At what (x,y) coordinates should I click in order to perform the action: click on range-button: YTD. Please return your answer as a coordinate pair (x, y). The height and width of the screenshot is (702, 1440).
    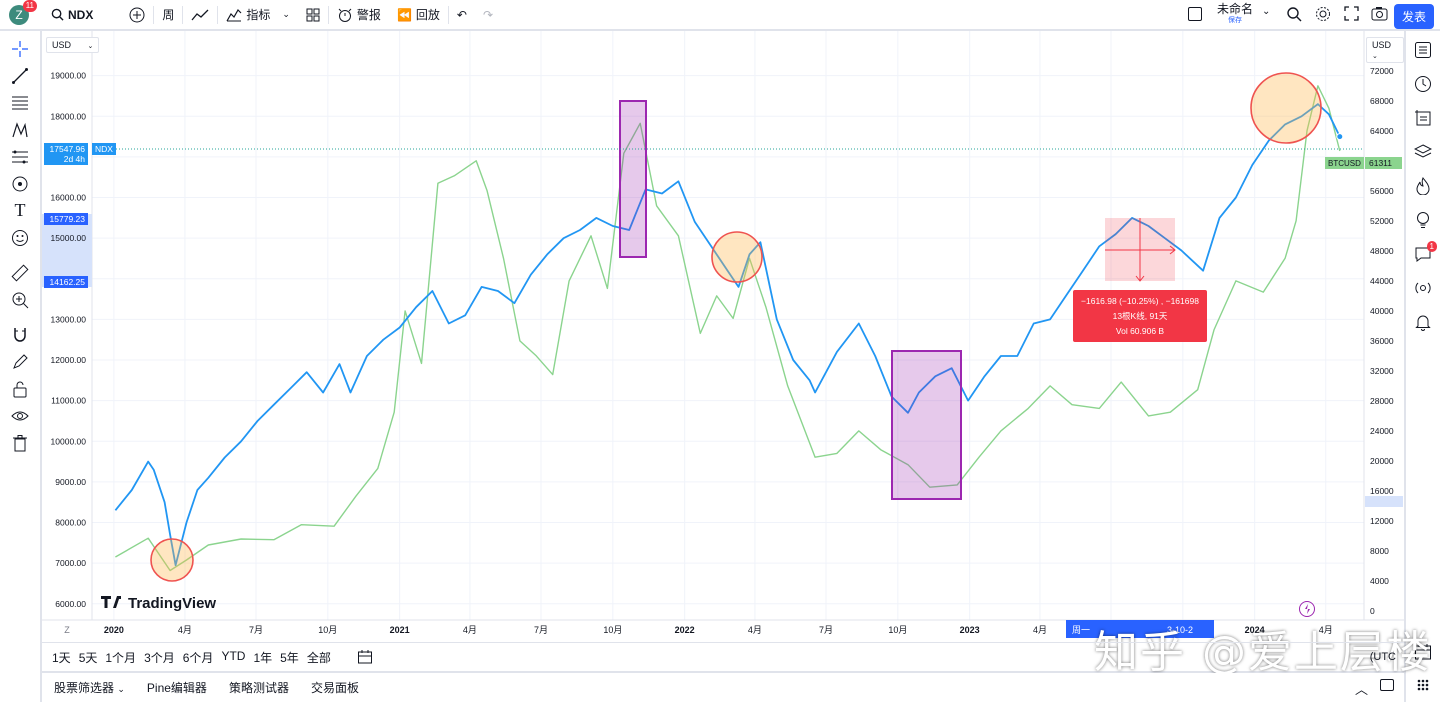
    Looking at the image, I should click on (233, 655).